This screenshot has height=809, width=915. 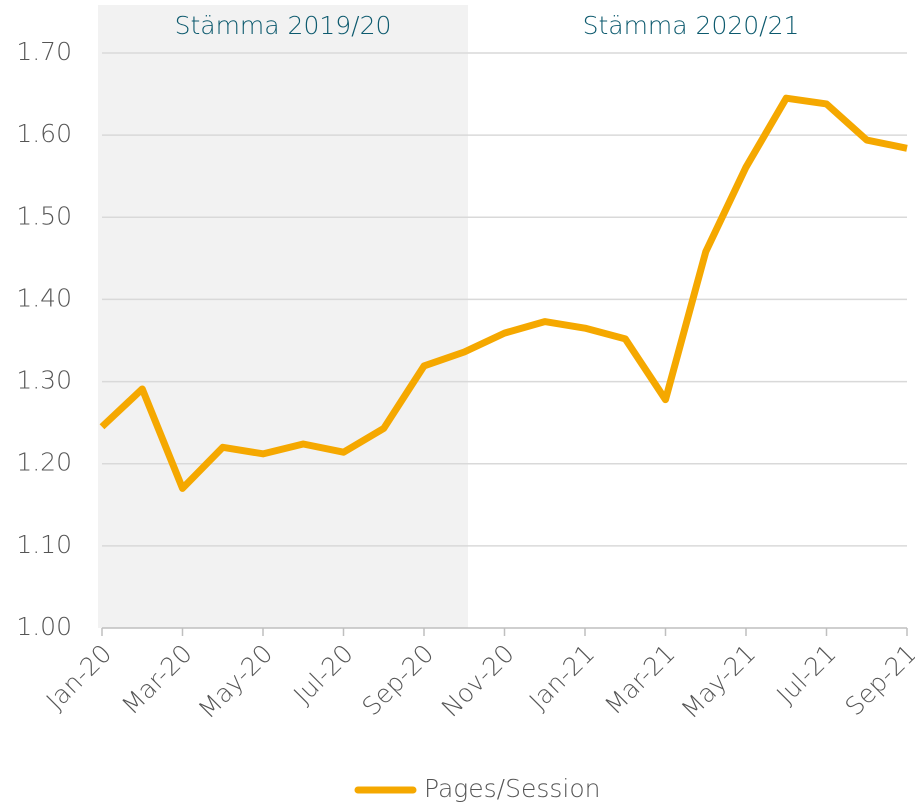 What do you see at coordinates (562, 677) in the screenshot?
I see `x-tick-label: Jan-21` at bounding box center [562, 677].